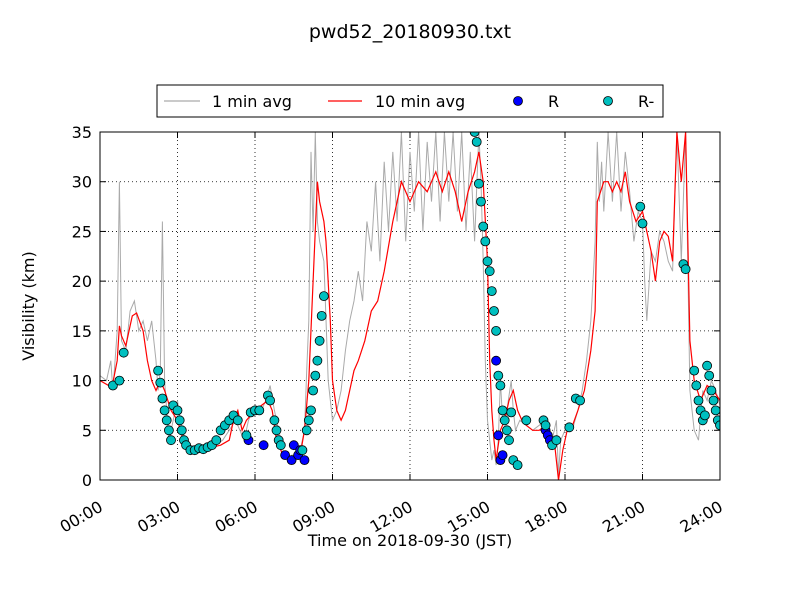  What do you see at coordinates (82, 281) in the screenshot?
I see `y-tick-label: 20` at bounding box center [82, 281].